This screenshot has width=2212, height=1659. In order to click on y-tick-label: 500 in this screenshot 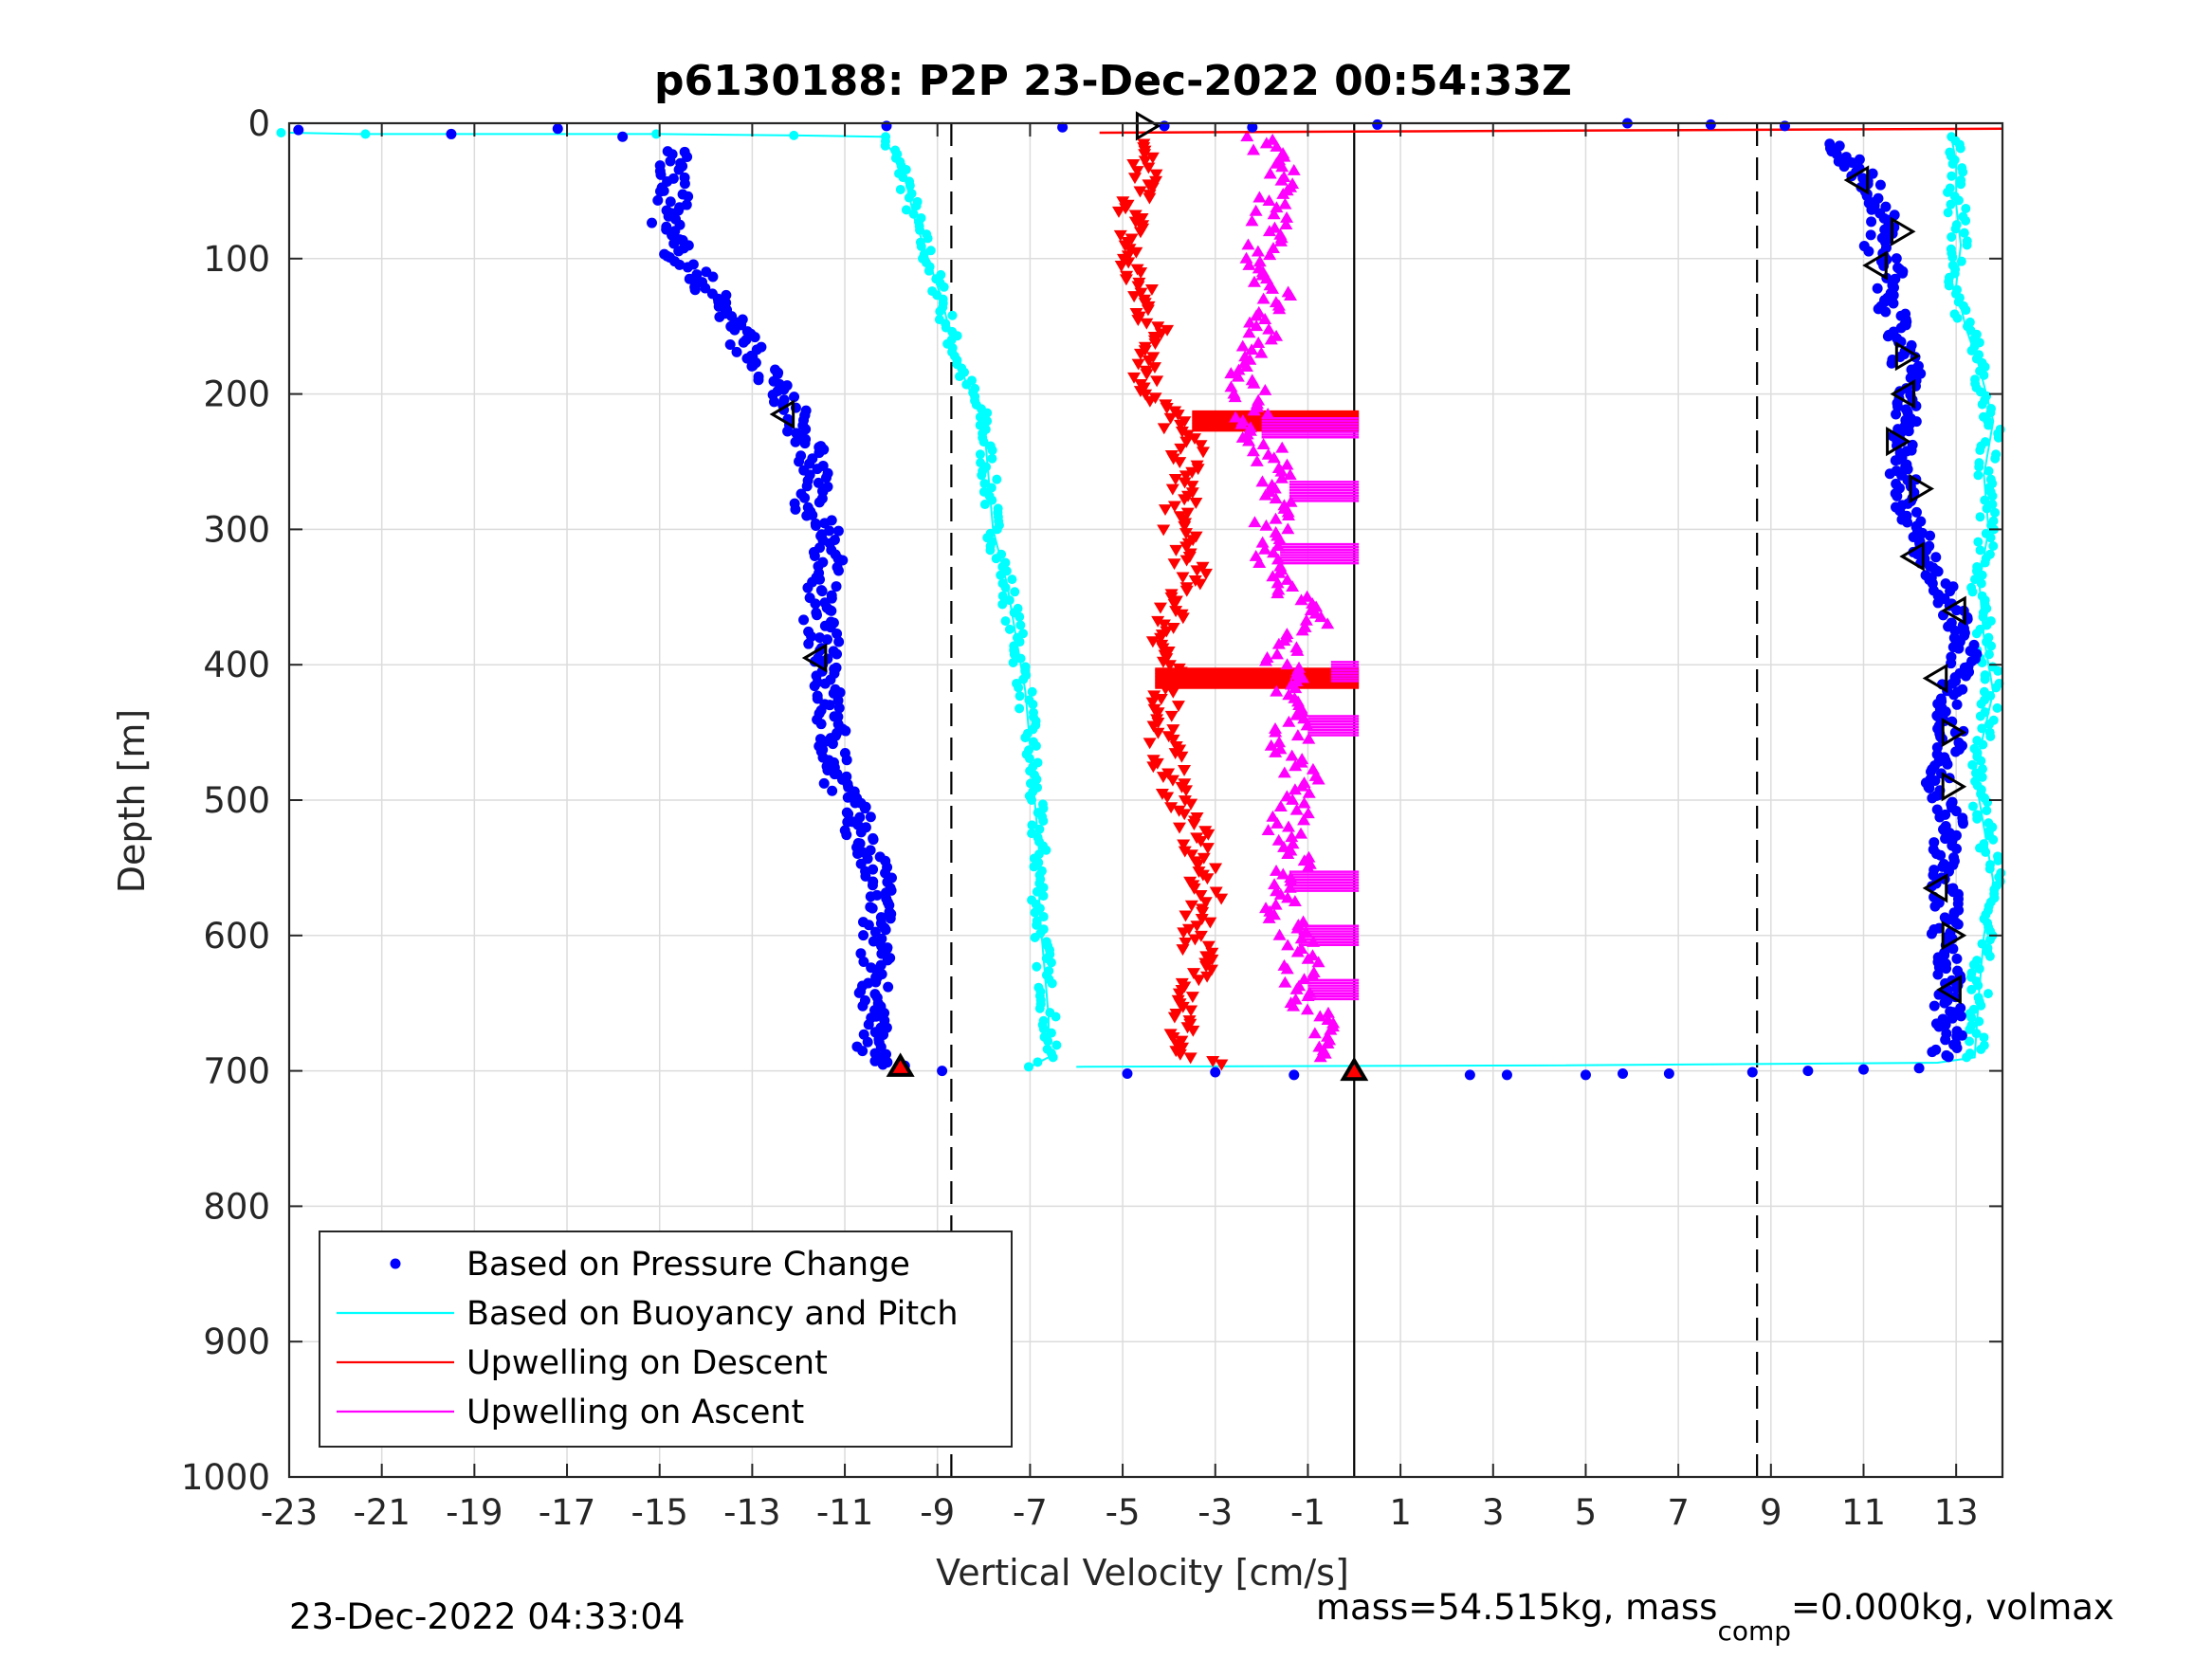, I will do `click(236, 800)`.